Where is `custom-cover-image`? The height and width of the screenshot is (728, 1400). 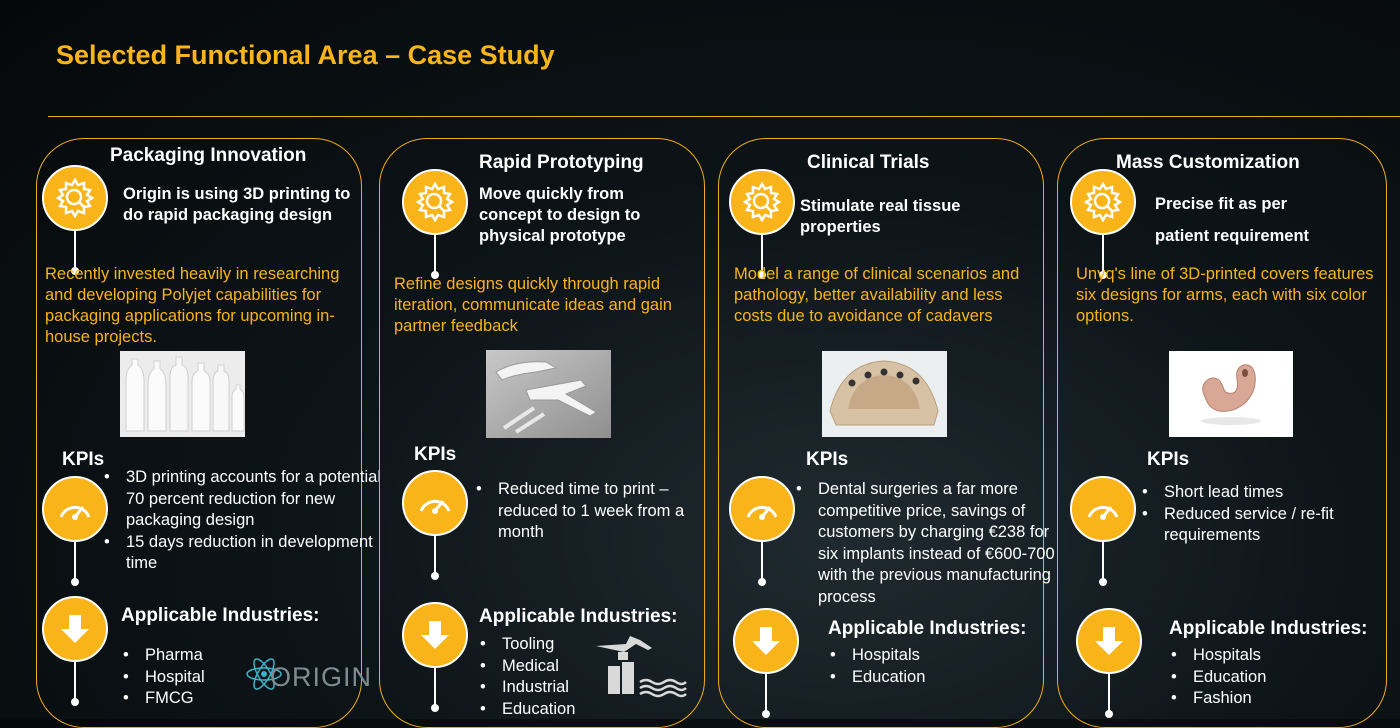 custom-cover-image is located at coordinates (1231, 394).